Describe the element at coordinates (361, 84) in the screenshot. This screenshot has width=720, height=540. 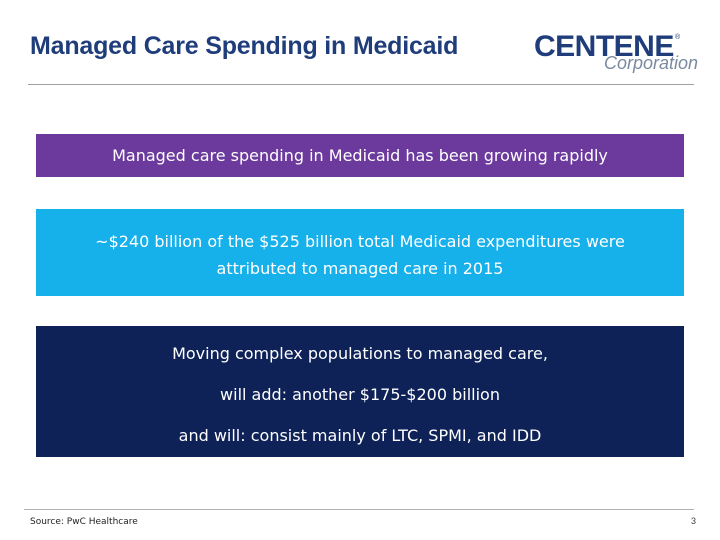
I see `title-divider` at that location.